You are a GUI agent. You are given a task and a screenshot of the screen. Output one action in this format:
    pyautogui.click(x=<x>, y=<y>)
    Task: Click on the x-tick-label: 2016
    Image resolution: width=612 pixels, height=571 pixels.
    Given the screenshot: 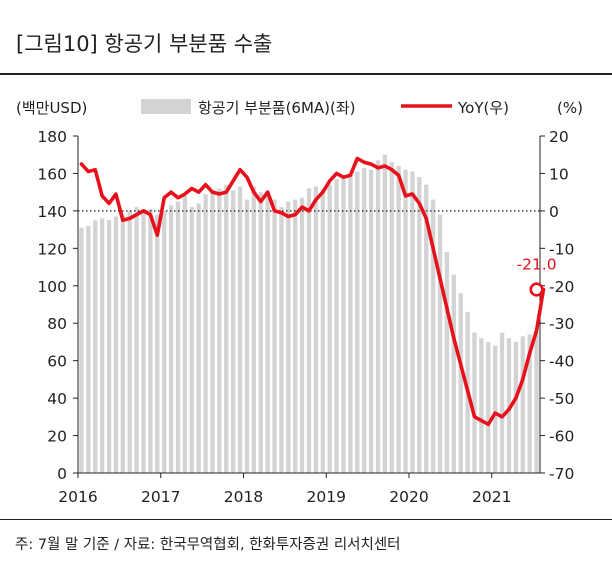 What is the action you would take?
    pyautogui.click(x=77, y=497)
    